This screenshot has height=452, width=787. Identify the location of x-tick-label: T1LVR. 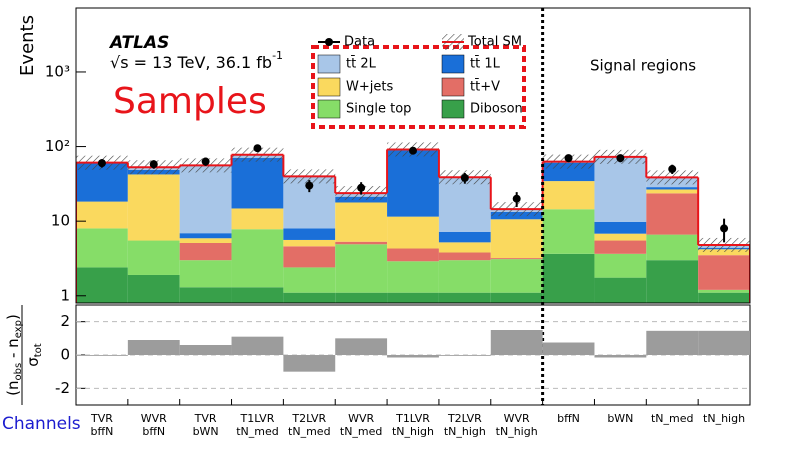
(257, 418).